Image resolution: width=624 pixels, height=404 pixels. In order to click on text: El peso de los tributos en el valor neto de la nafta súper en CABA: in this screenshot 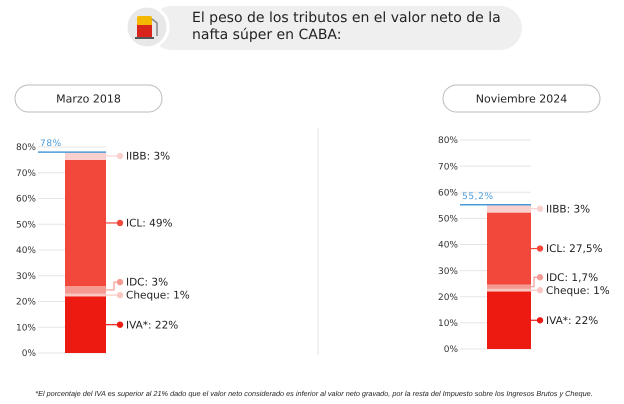, I will do `click(347, 27)`.